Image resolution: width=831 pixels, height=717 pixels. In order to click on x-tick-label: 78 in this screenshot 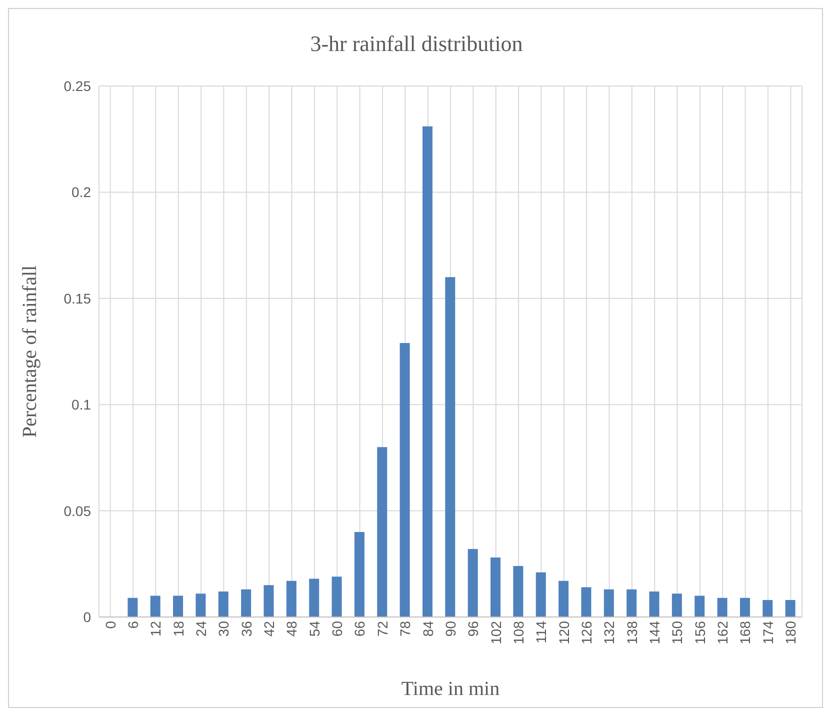, I will do `click(405, 628)`.